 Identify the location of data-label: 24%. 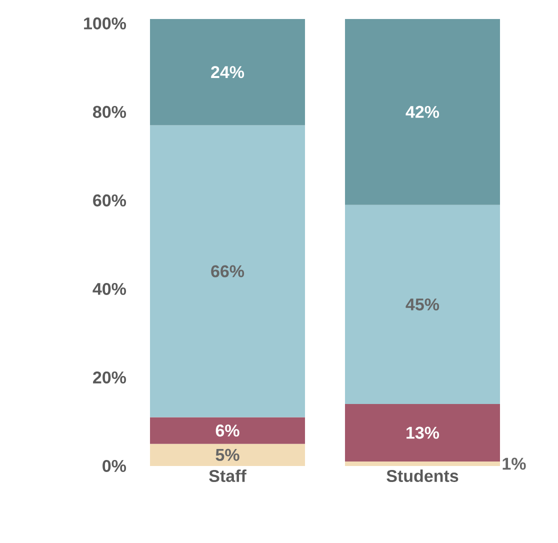
(227, 72).